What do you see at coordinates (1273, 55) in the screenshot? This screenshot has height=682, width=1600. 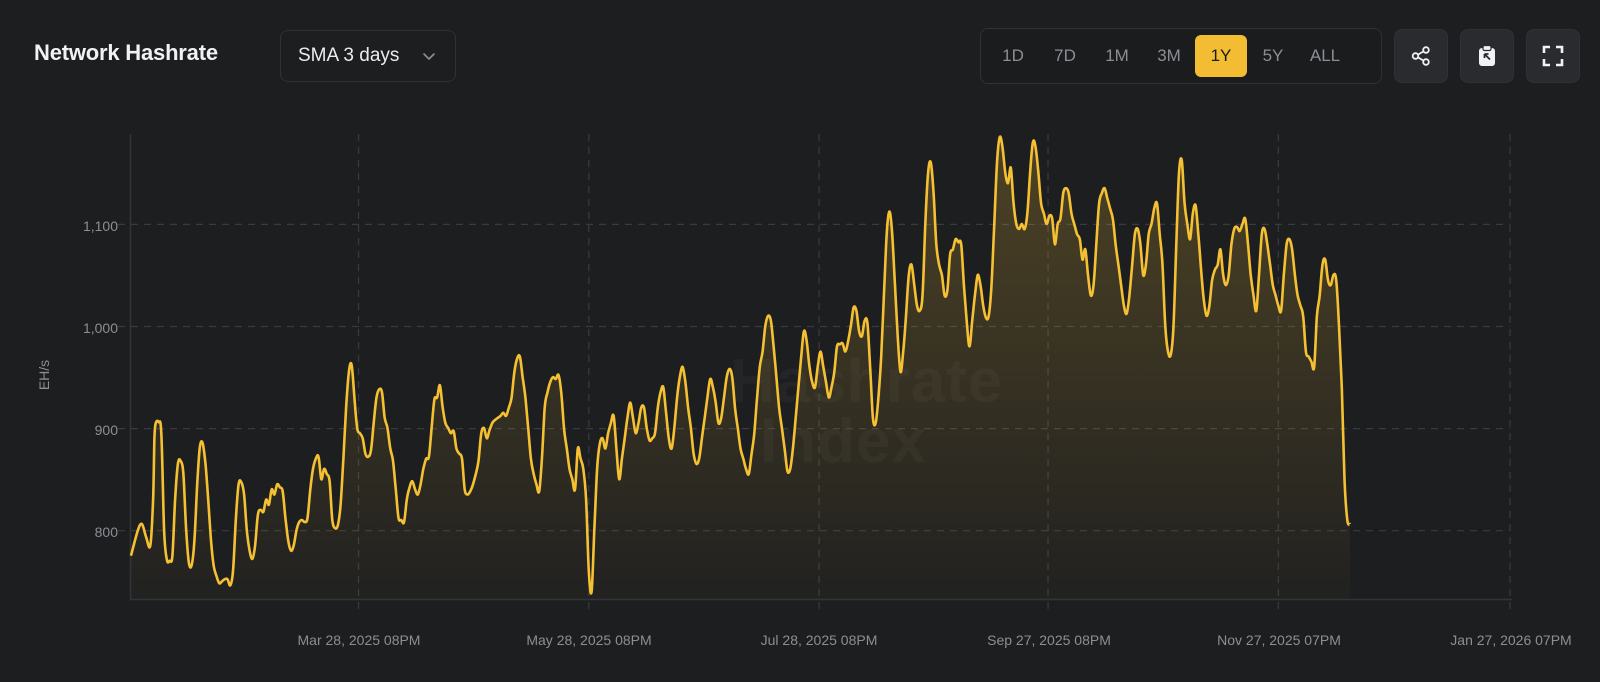 I see `range-5y-button: 5Y` at bounding box center [1273, 55].